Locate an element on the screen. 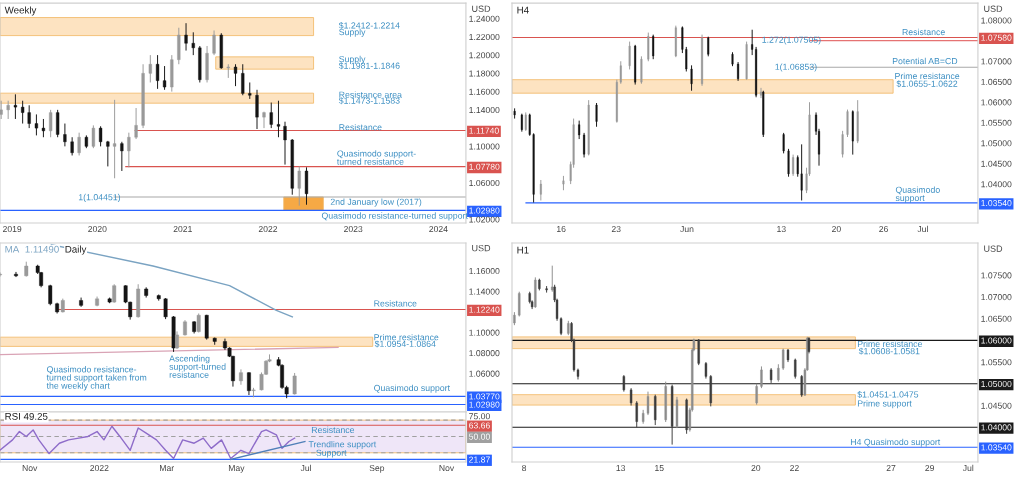  annotation: Quasimodo resistance-turned support is located at coordinates (394, 216).